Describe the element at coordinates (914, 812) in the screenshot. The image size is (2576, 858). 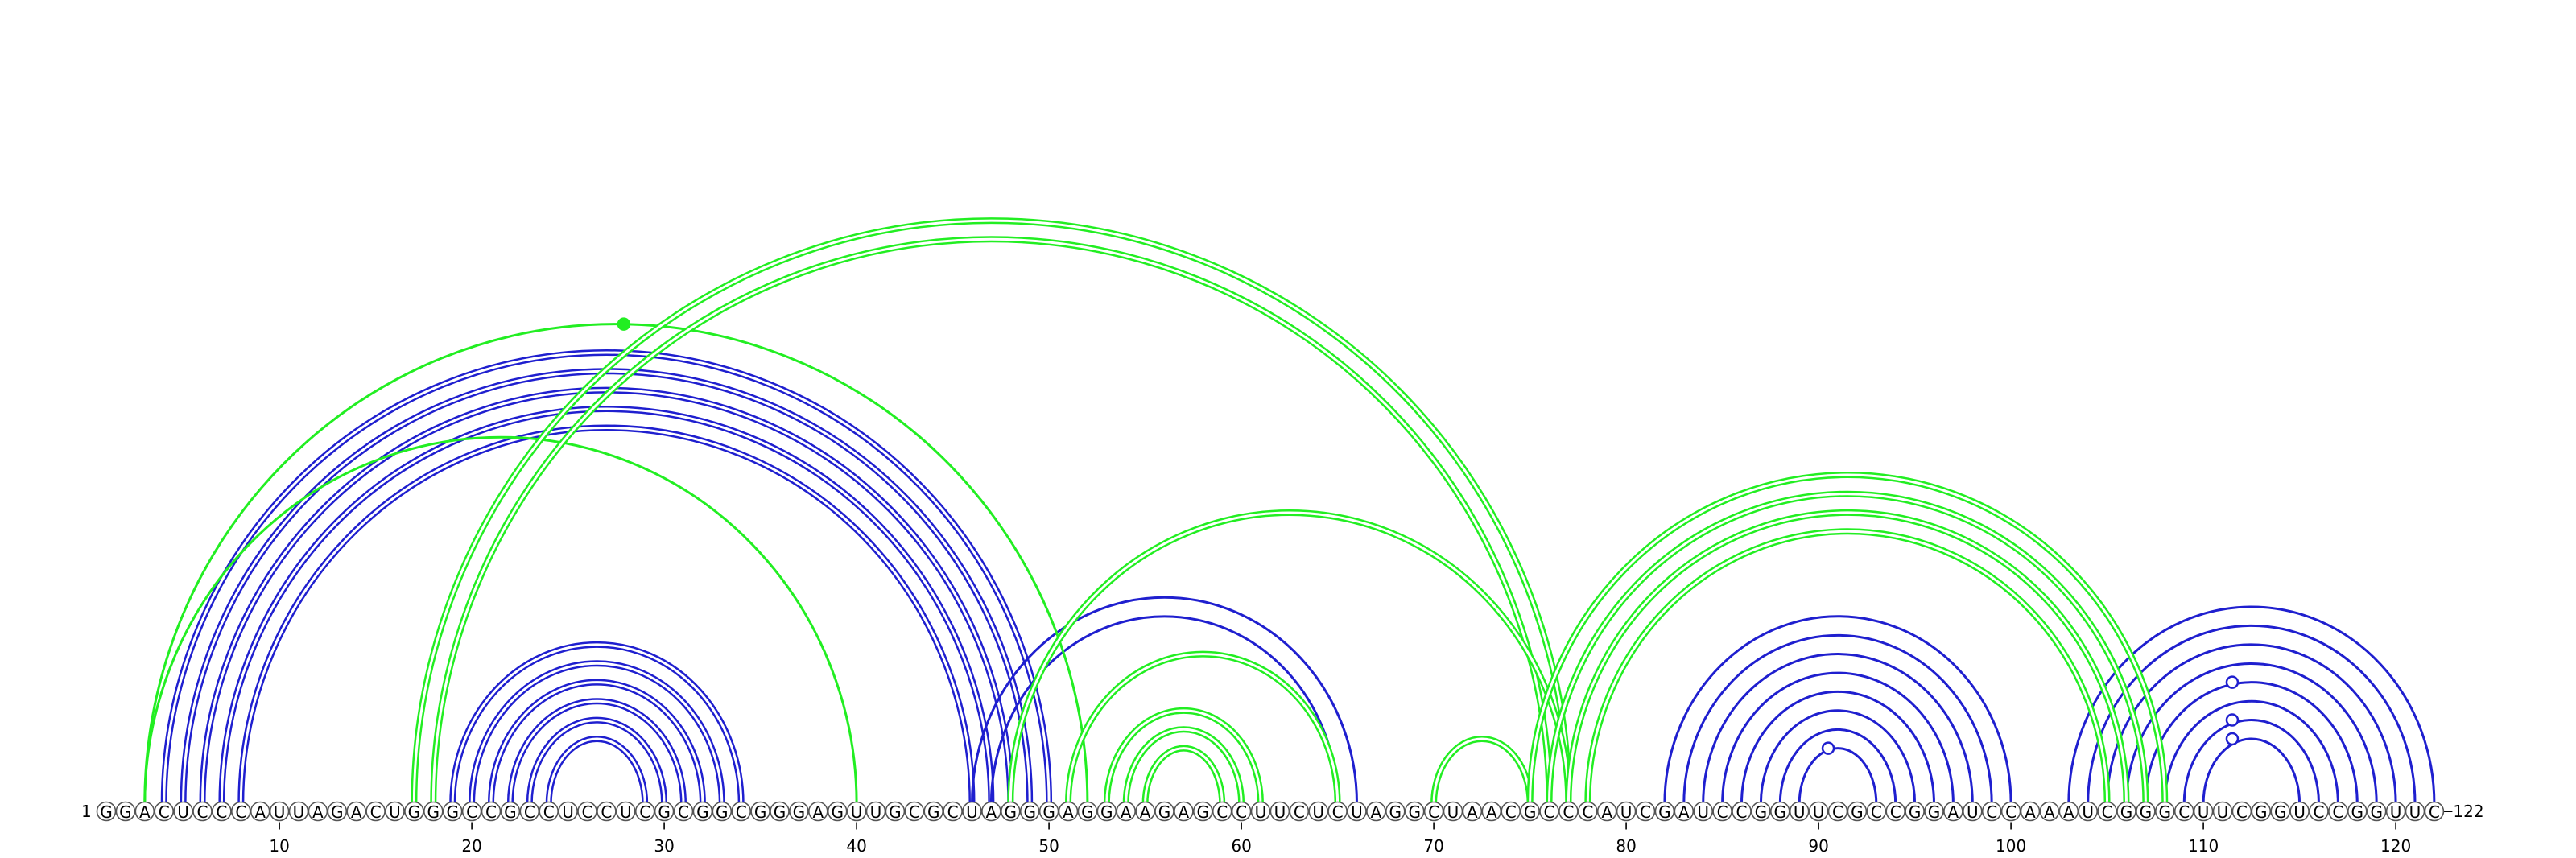
I see `nucleotide-43: C` at that location.